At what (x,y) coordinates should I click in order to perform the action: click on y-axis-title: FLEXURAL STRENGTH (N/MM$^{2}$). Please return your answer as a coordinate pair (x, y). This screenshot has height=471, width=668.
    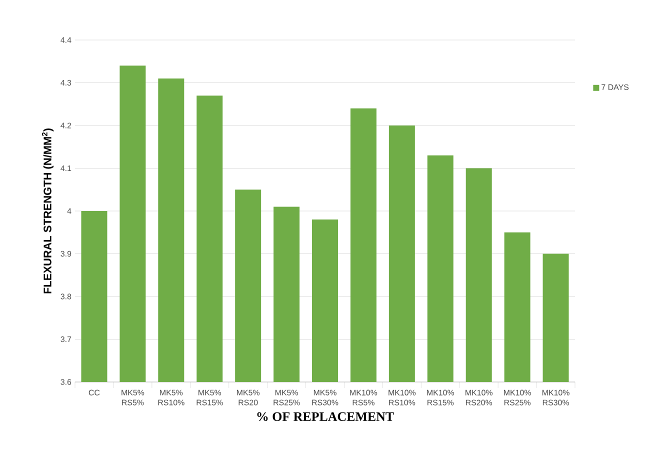
    Looking at the image, I should click on (48, 211).